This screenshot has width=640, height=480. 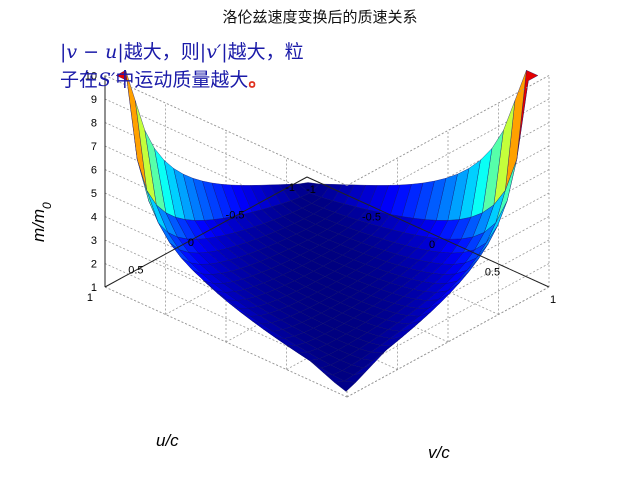 I want to click on y-axis-label: u/c, so click(x=167, y=440).